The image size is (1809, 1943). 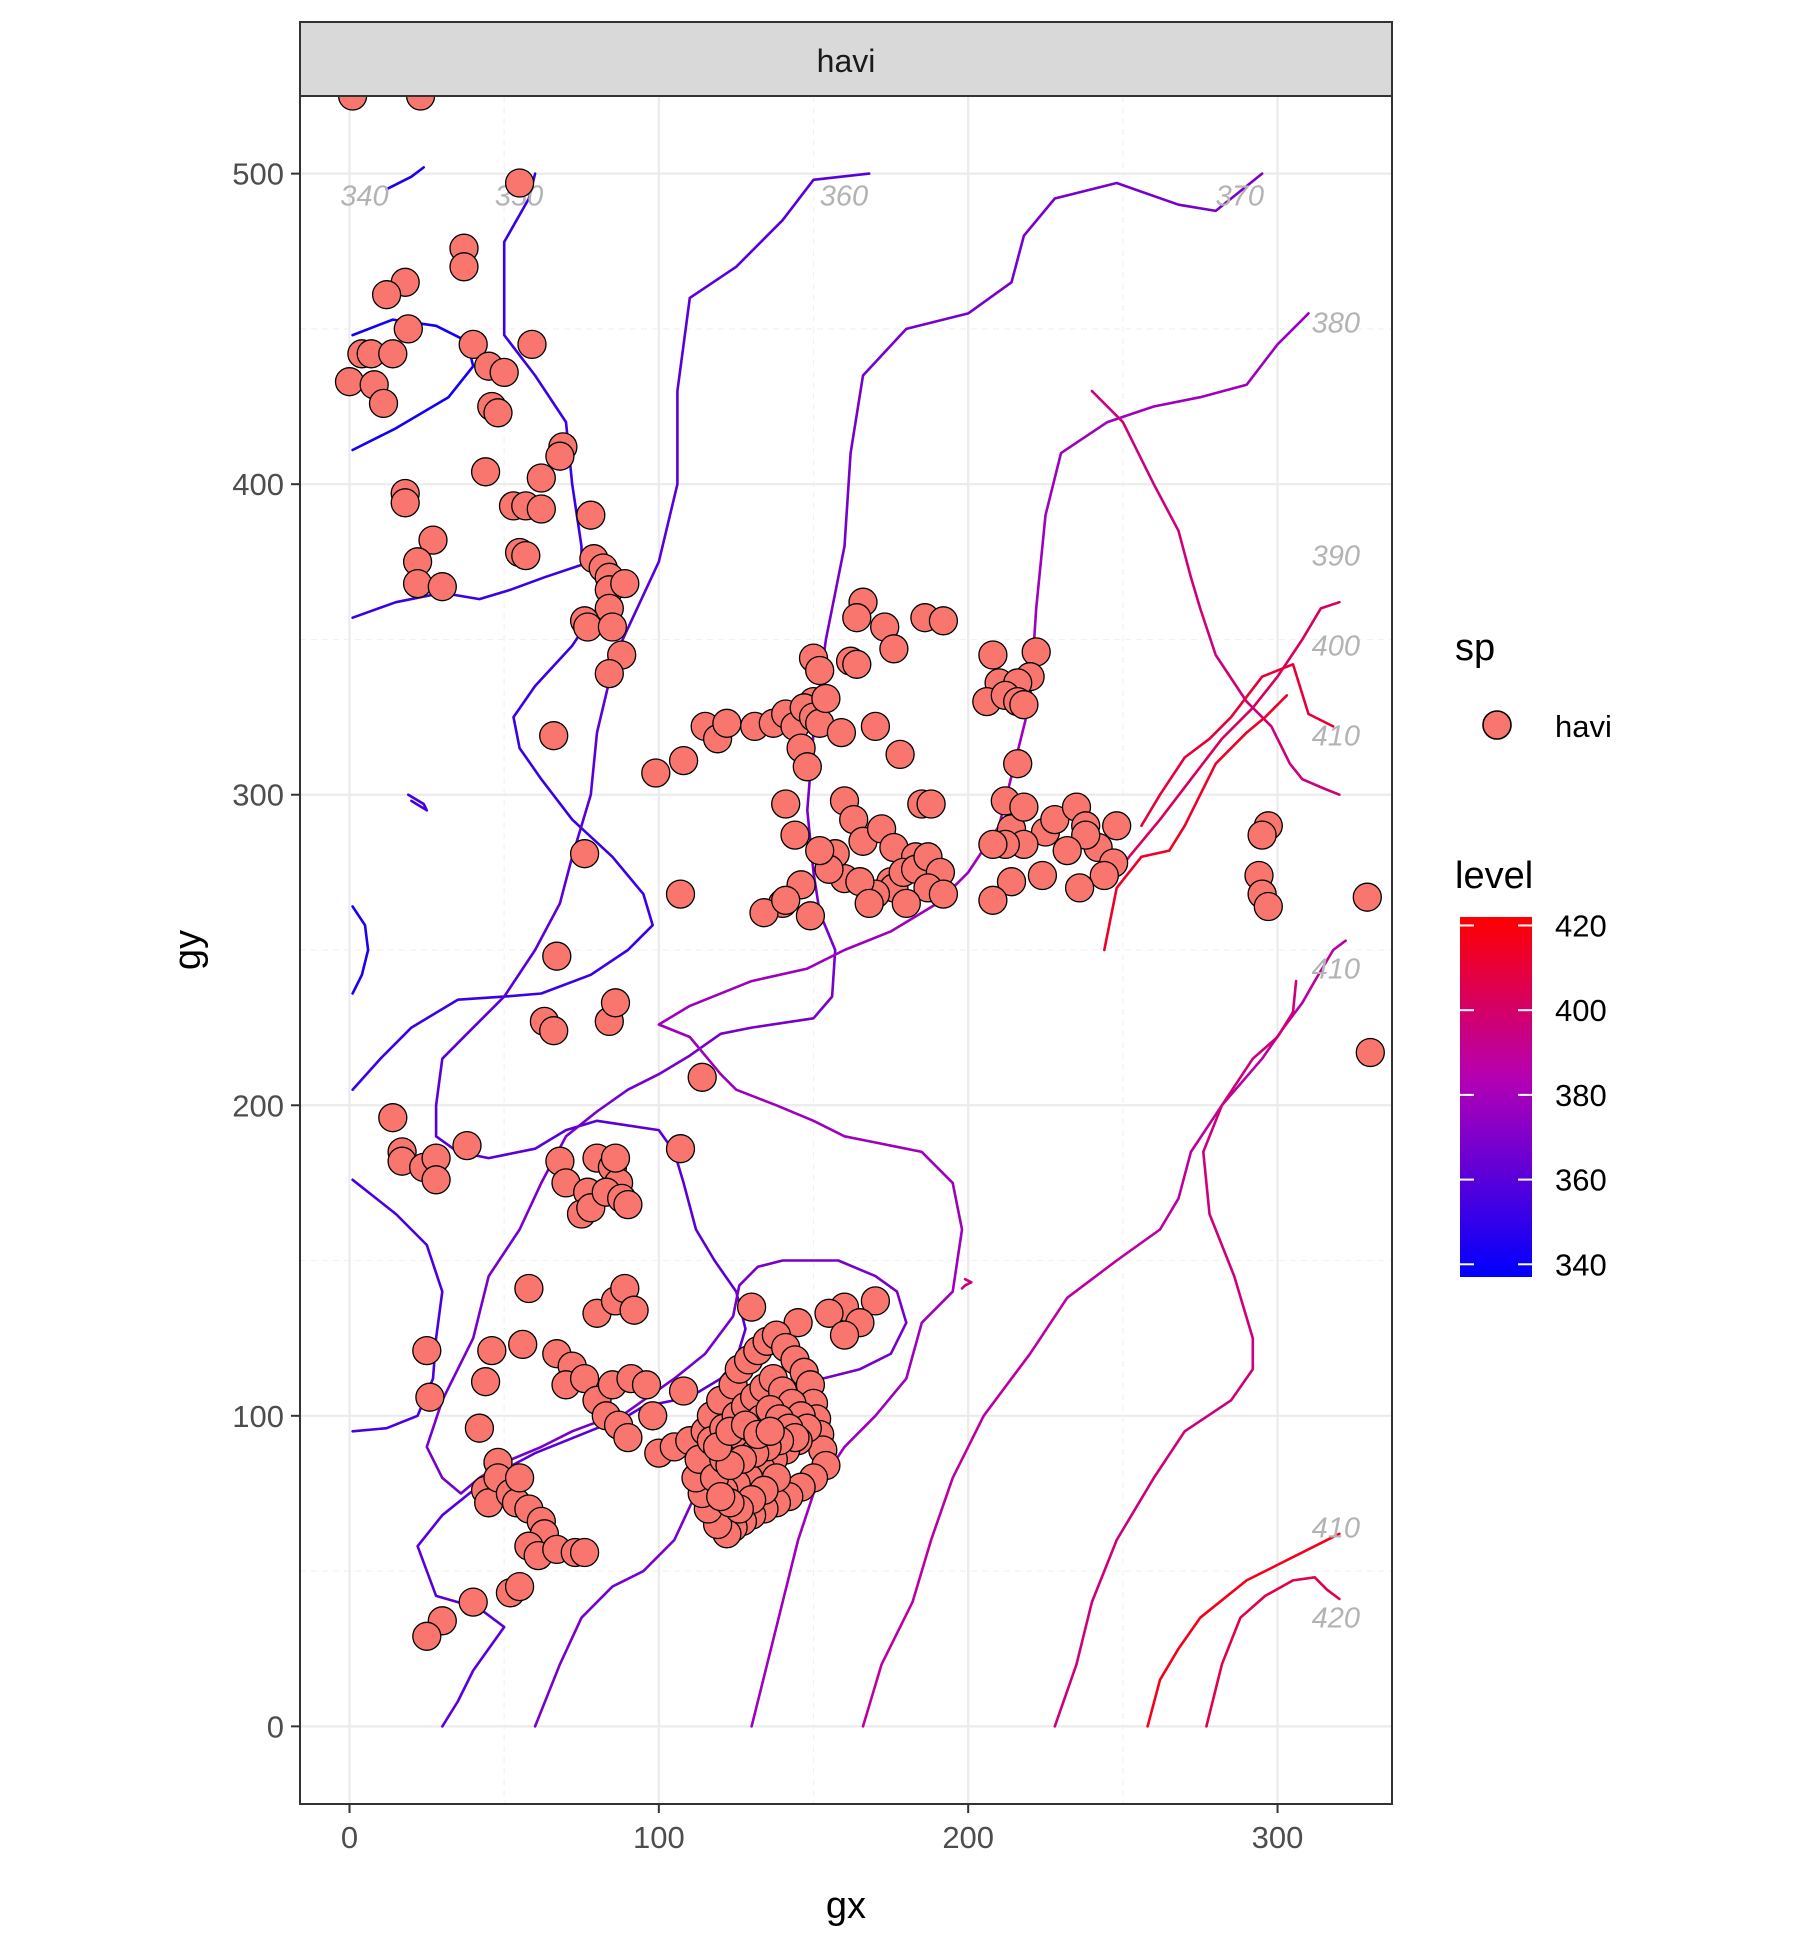 I want to click on y-tick-label: 200, so click(x=258, y=1105).